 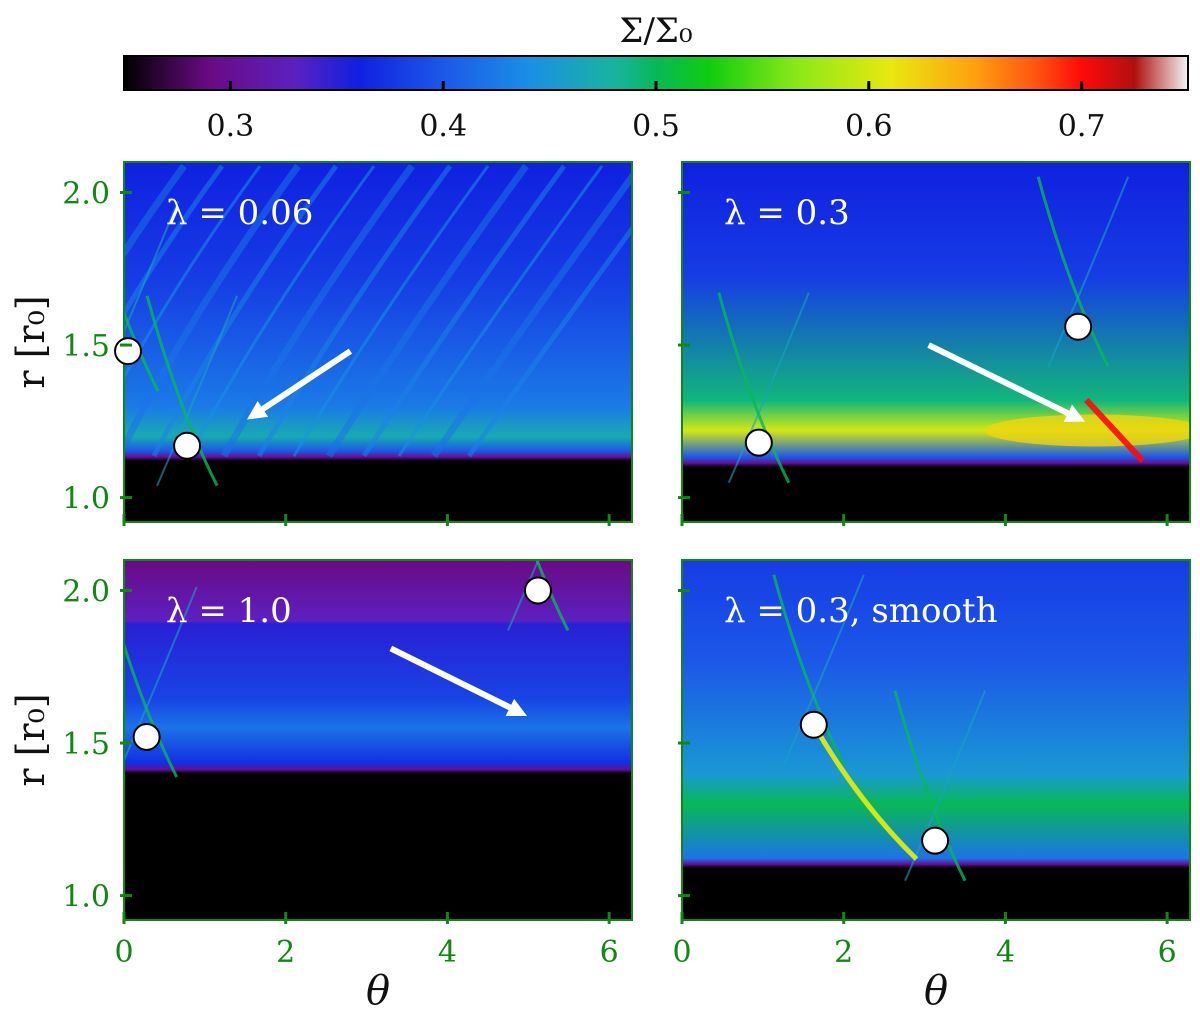 What do you see at coordinates (861, 611) in the screenshot?
I see `panel-label: λ = 0.3, smooth` at bounding box center [861, 611].